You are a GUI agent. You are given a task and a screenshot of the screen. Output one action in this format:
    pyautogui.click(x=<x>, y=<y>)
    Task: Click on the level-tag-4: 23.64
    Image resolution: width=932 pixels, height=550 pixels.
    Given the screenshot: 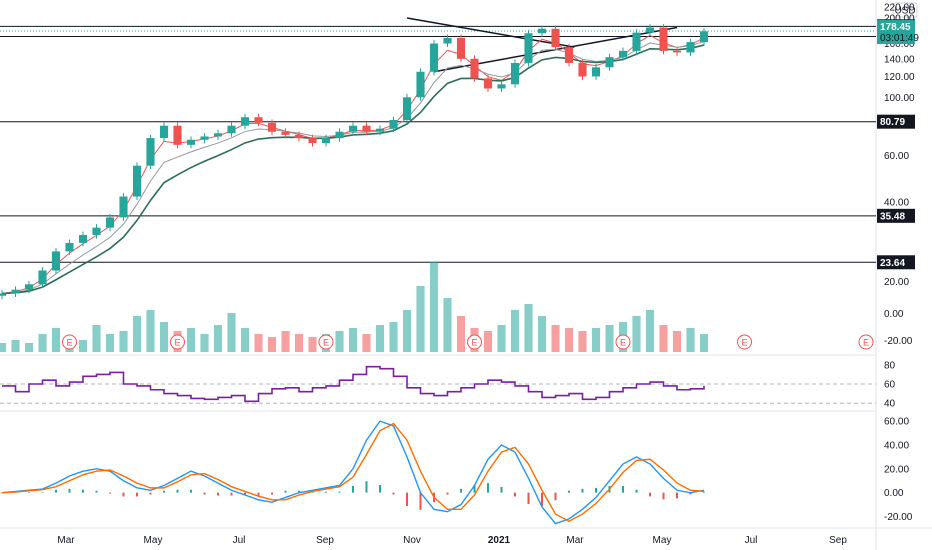 What is the action you would take?
    pyautogui.click(x=892, y=263)
    